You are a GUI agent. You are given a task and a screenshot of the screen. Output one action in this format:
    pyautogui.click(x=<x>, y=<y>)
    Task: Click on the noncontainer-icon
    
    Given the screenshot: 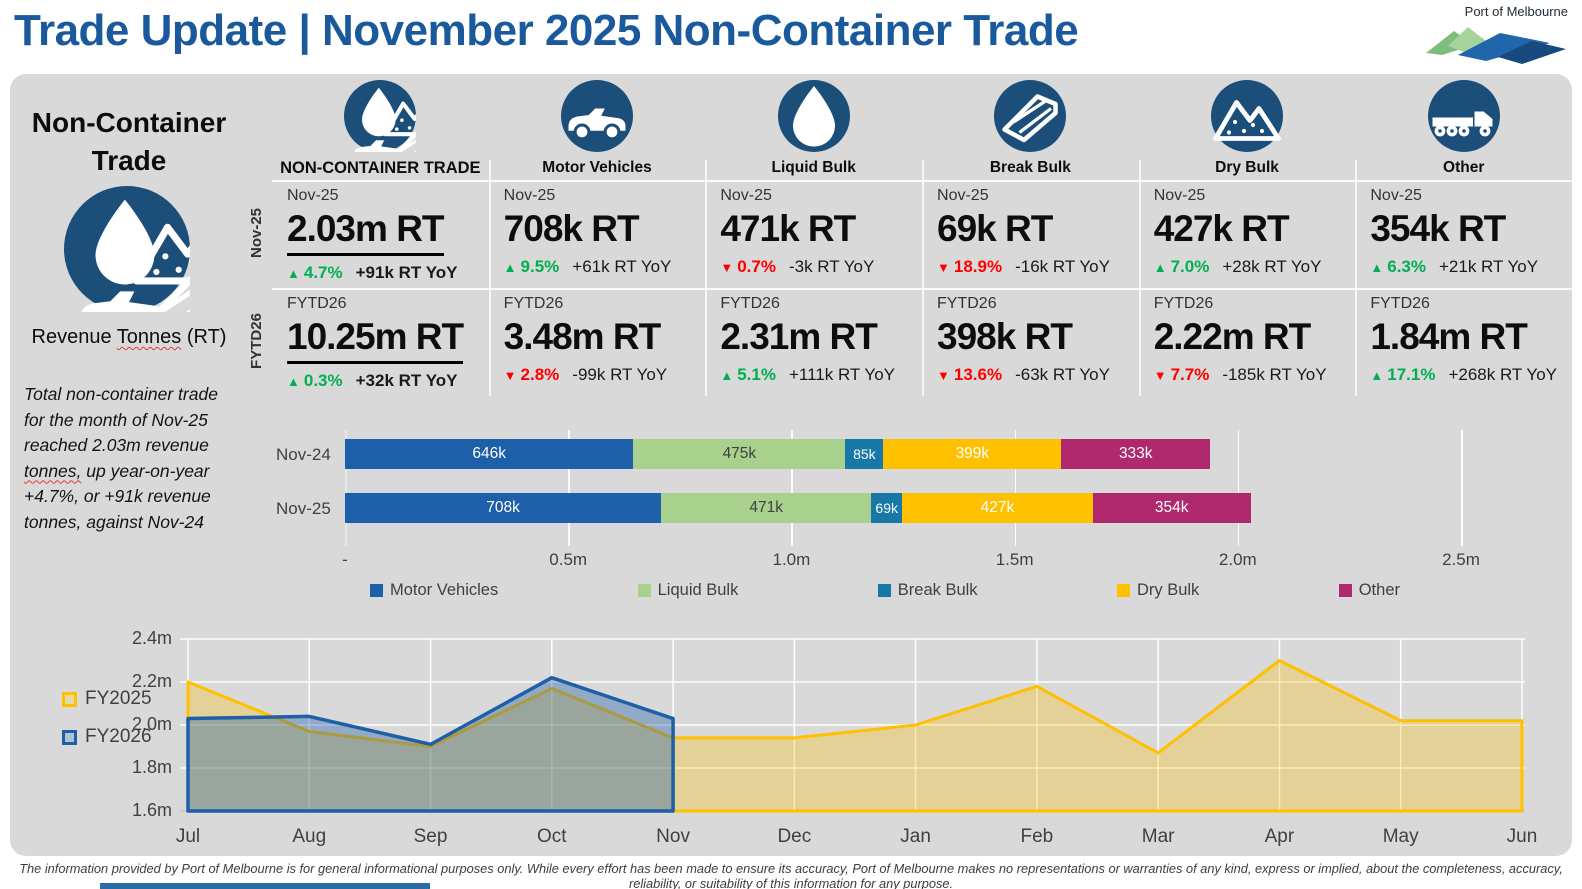 What is the action you would take?
    pyautogui.click(x=380, y=116)
    